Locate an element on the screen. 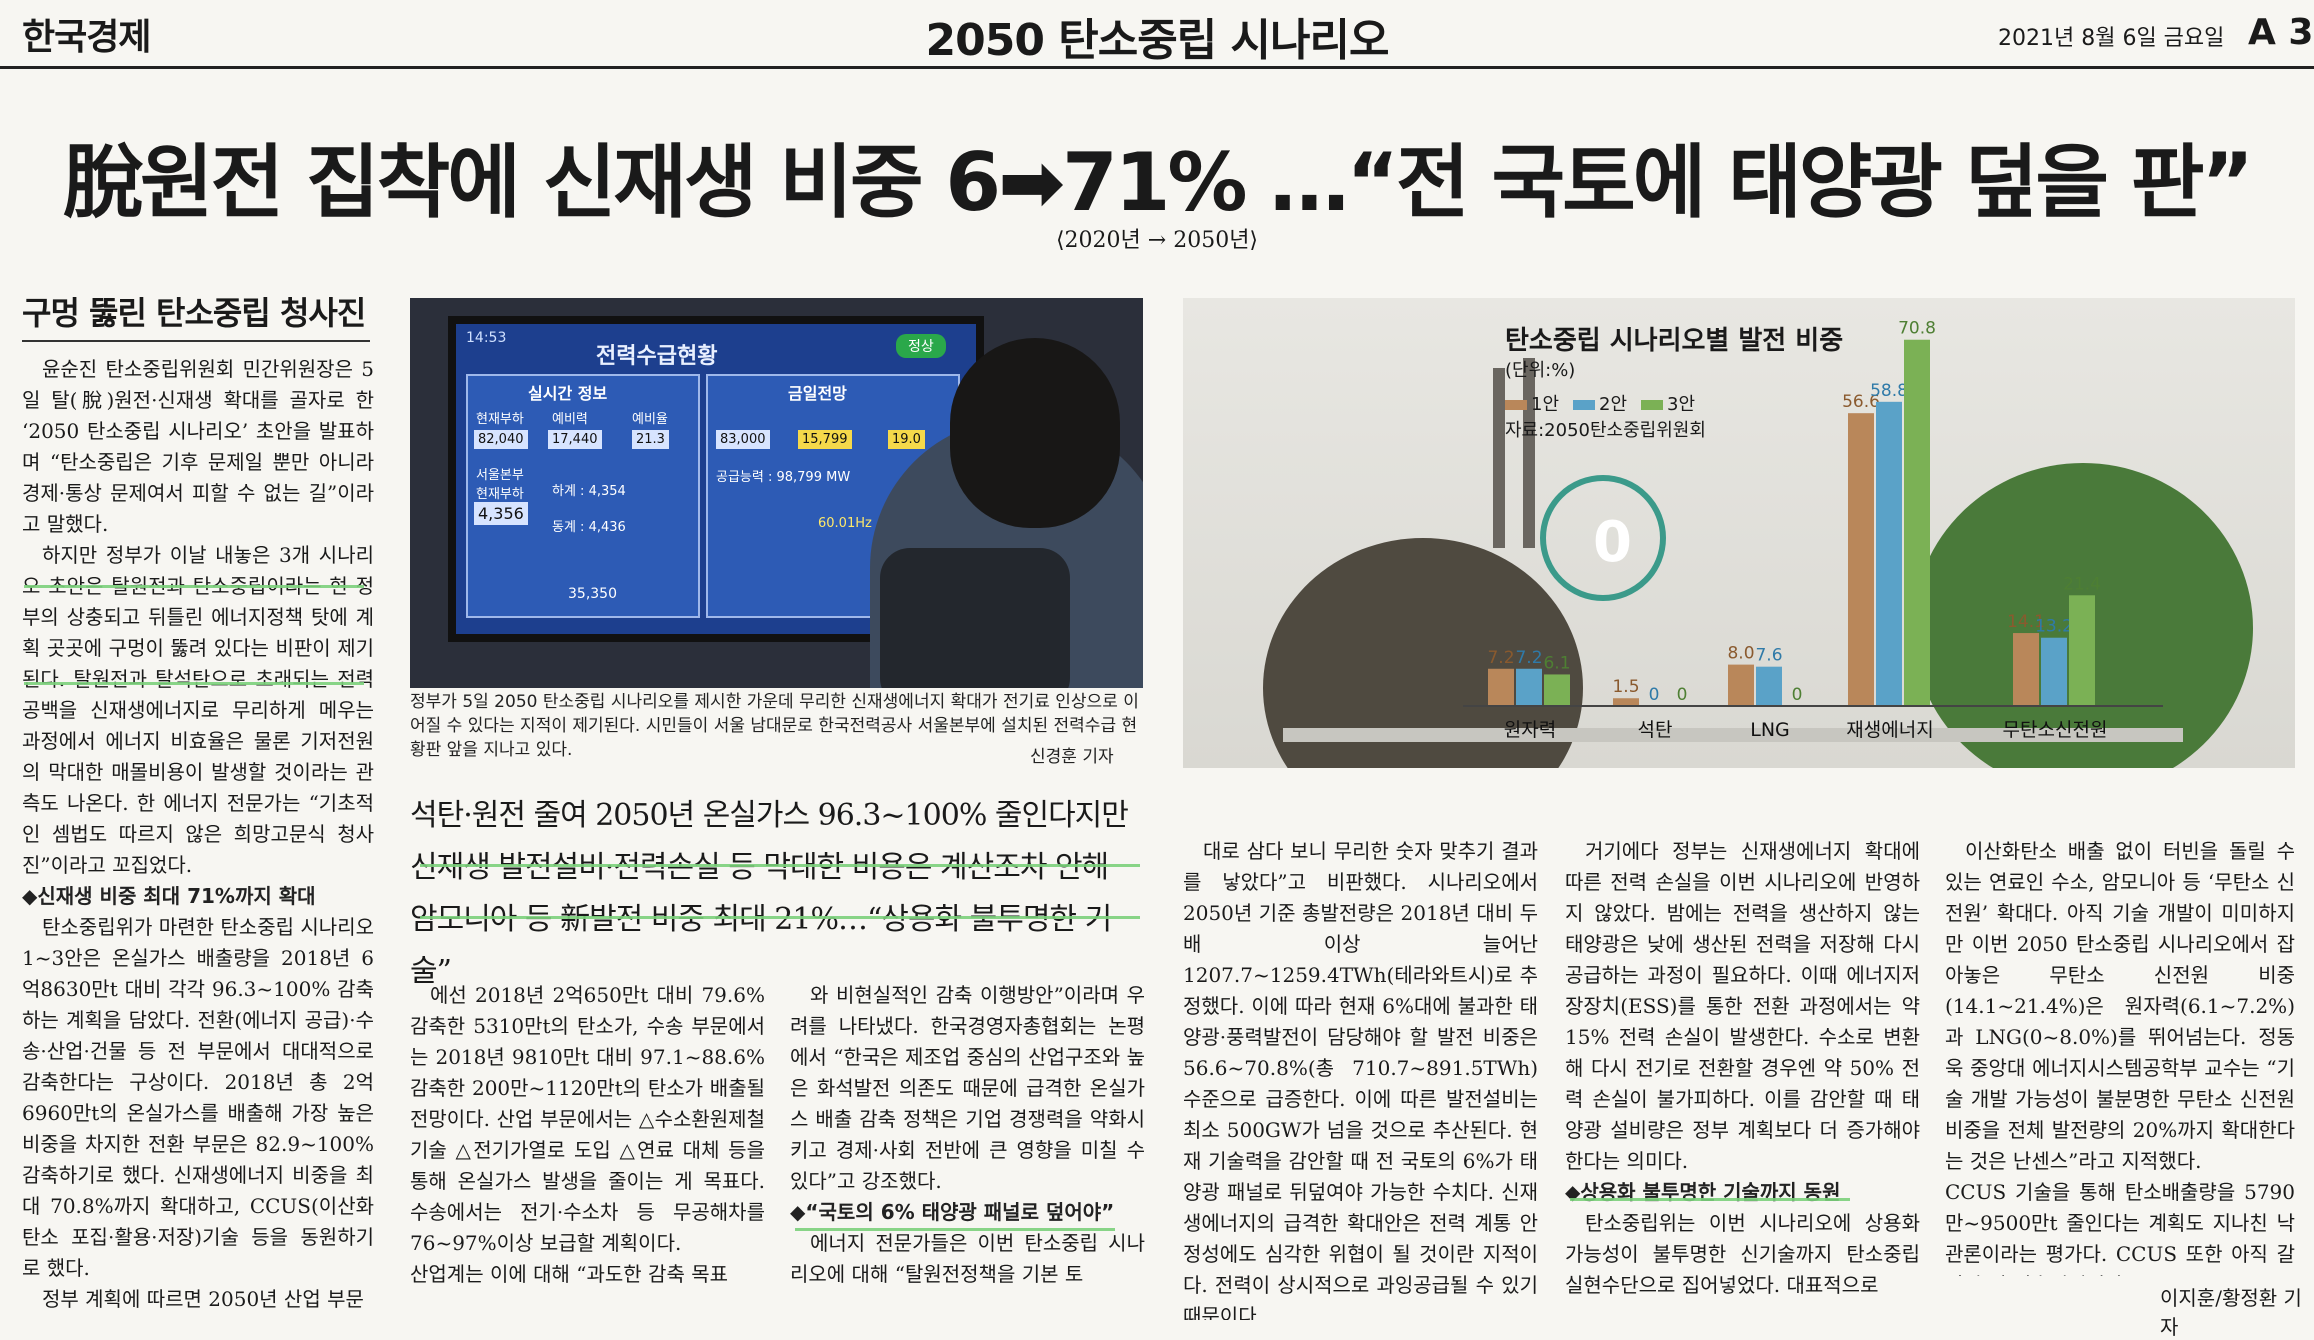  subhead-line: 신재생 발전설비·전력손실 등 막대한 비용은 계산조차 안해 is located at coordinates (759, 867).